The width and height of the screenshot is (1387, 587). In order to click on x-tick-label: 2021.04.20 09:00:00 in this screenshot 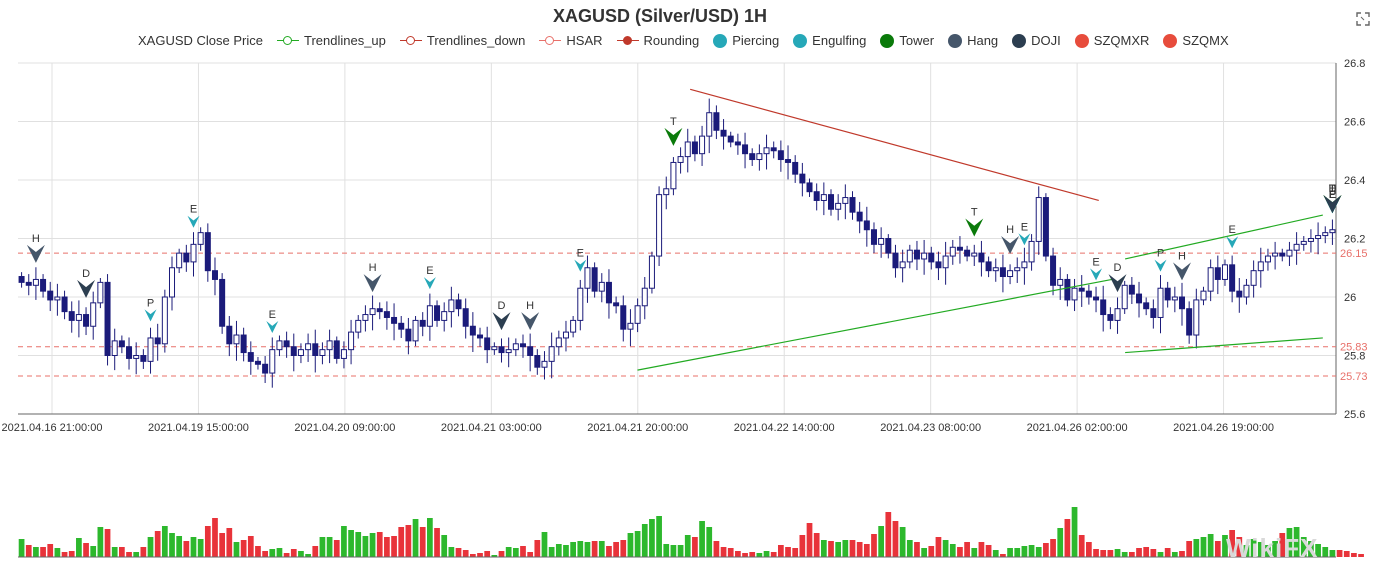, I will do `click(344, 428)`.